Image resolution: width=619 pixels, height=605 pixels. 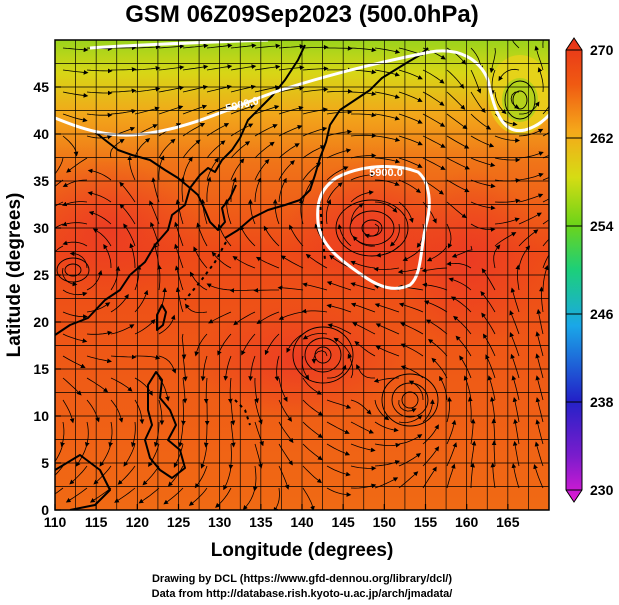 What do you see at coordinates (574, 270) in the screenshot?
I see `colorbar-bar` at bounding box center [574, 270].